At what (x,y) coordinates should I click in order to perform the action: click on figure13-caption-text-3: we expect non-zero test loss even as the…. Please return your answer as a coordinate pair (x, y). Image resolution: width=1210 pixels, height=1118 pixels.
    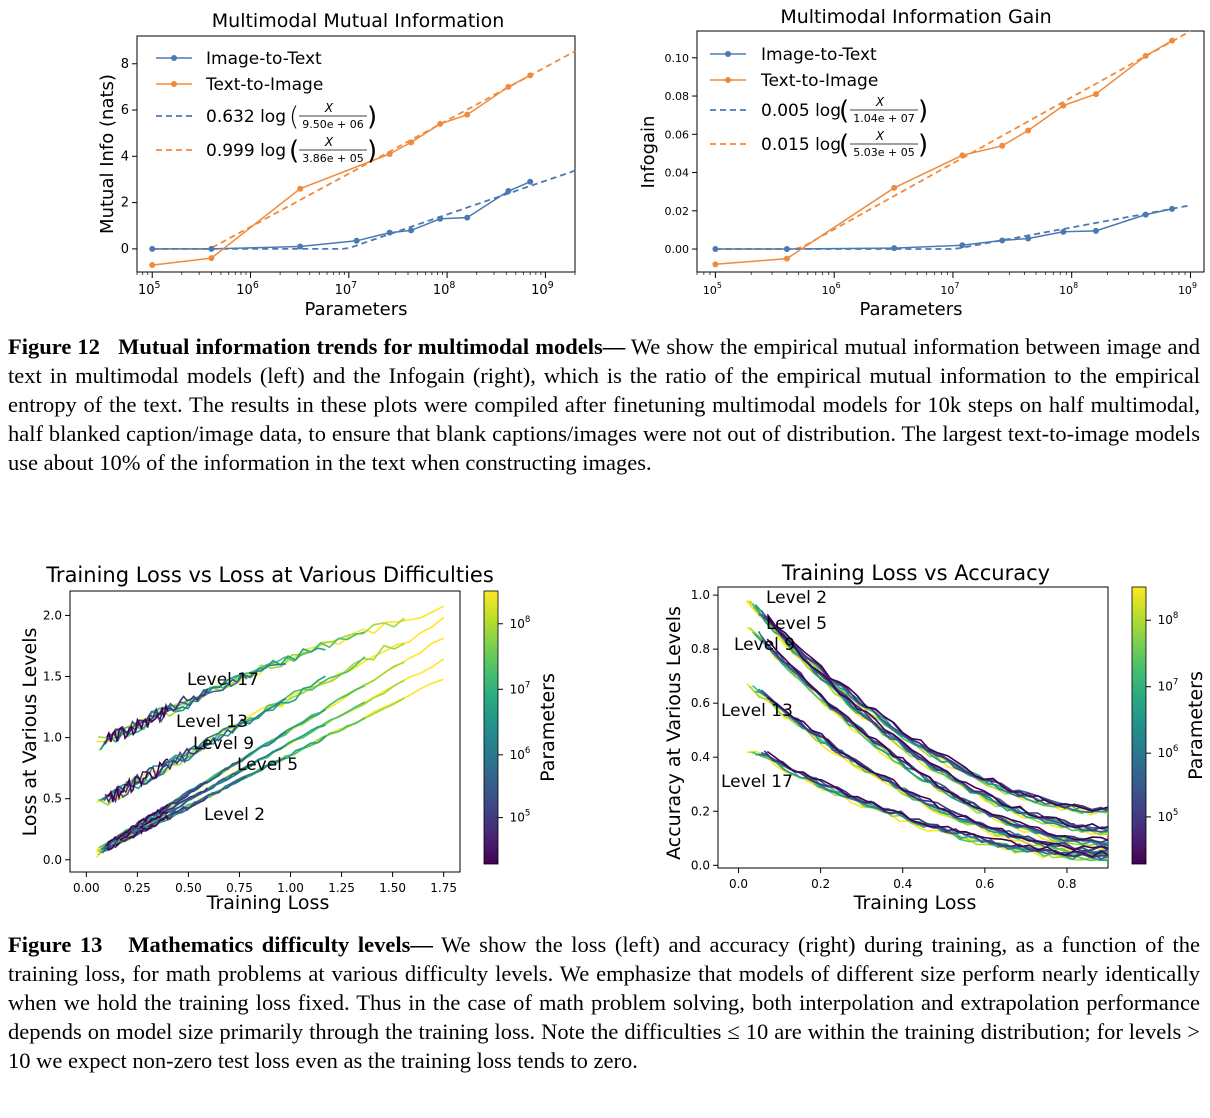
    Looking at the image, I should click on (334, 1060).